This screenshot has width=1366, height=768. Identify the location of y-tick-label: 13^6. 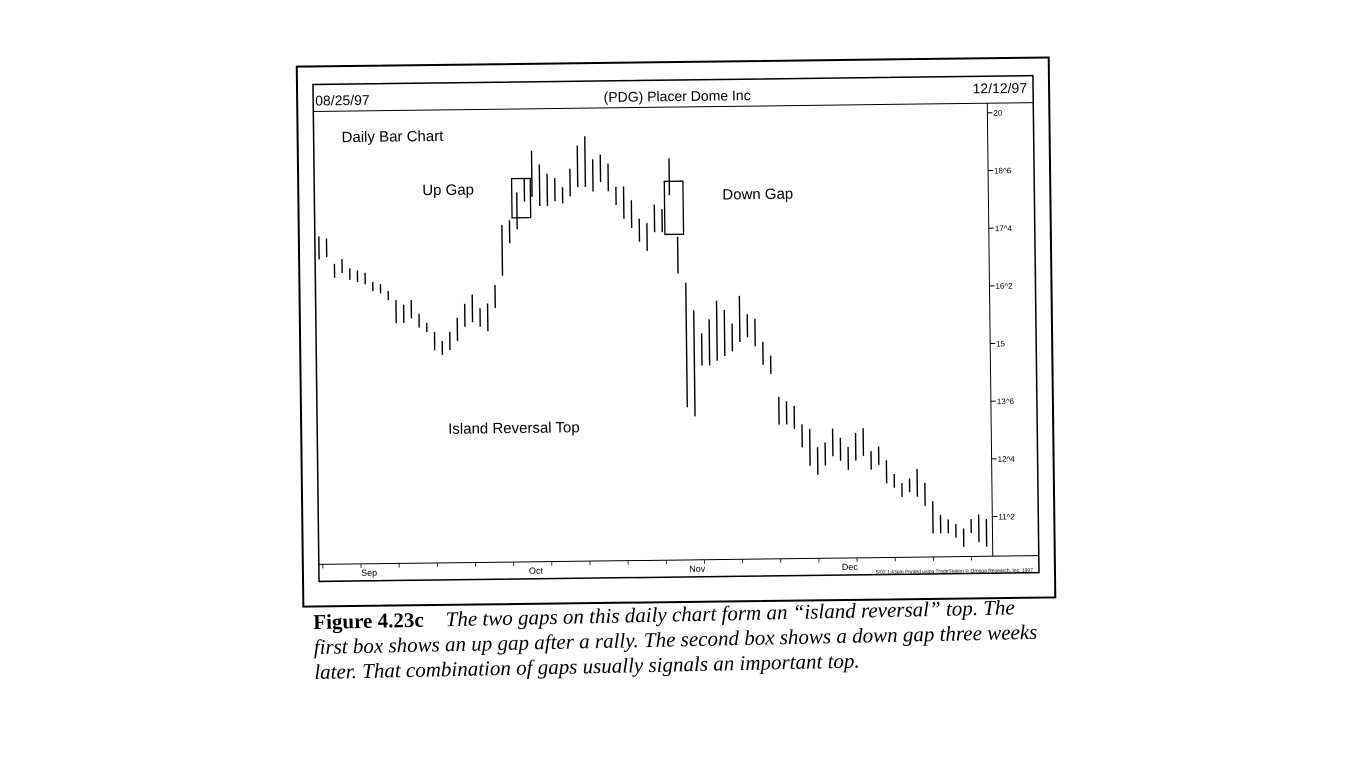
(1006, 401).